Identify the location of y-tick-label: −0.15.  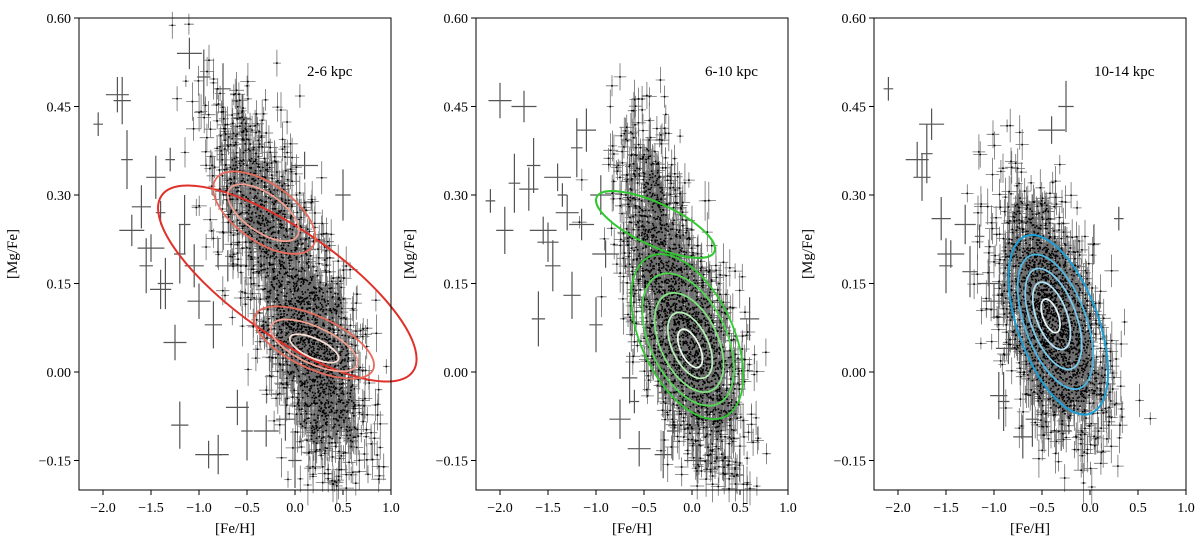
(55, 462).